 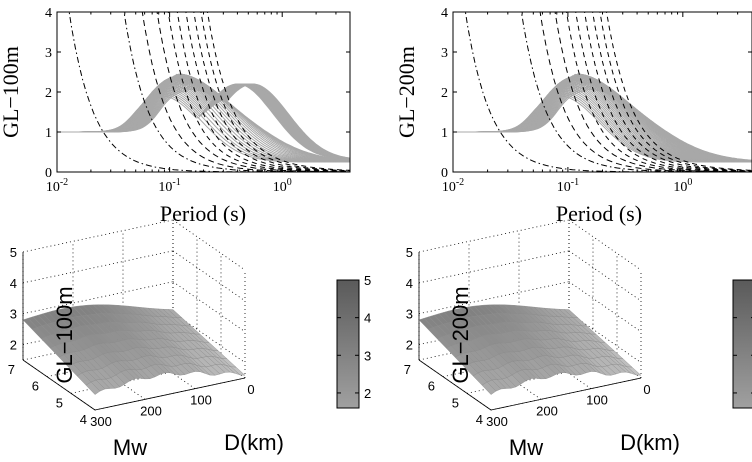 I want to click on d-axis-label-bl: D(km), so click(x=254, y=442).